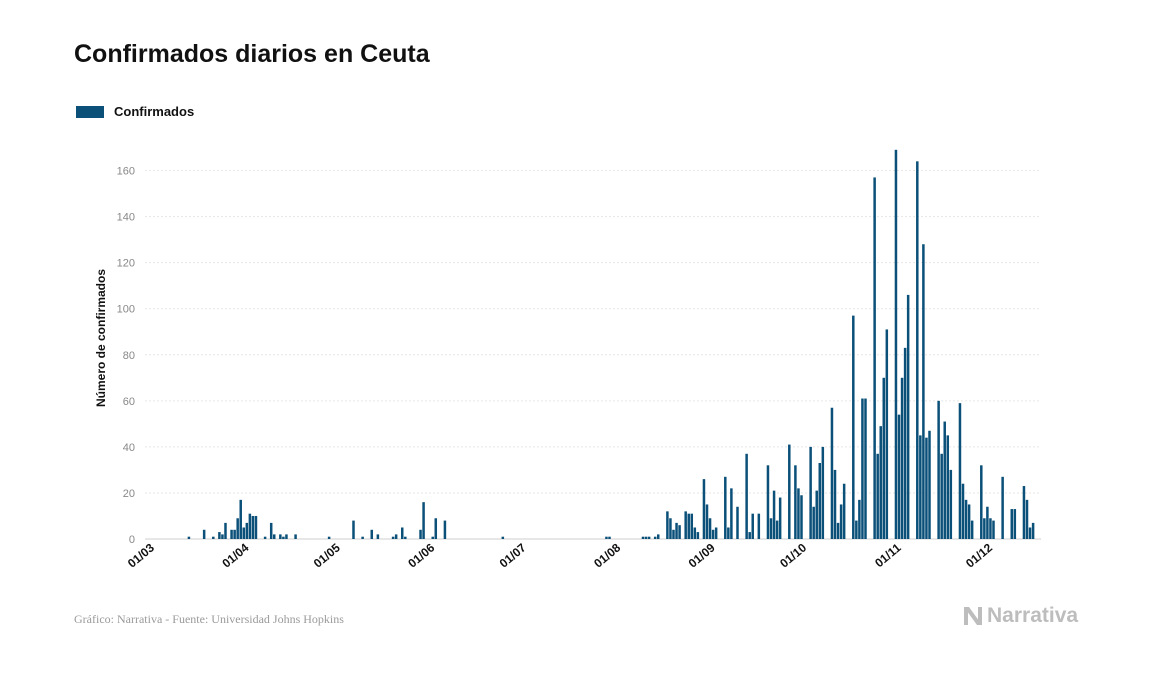 This screenshot has width=1157, height=674. I want to click on y-tick-label: 80, so click(129, 356).